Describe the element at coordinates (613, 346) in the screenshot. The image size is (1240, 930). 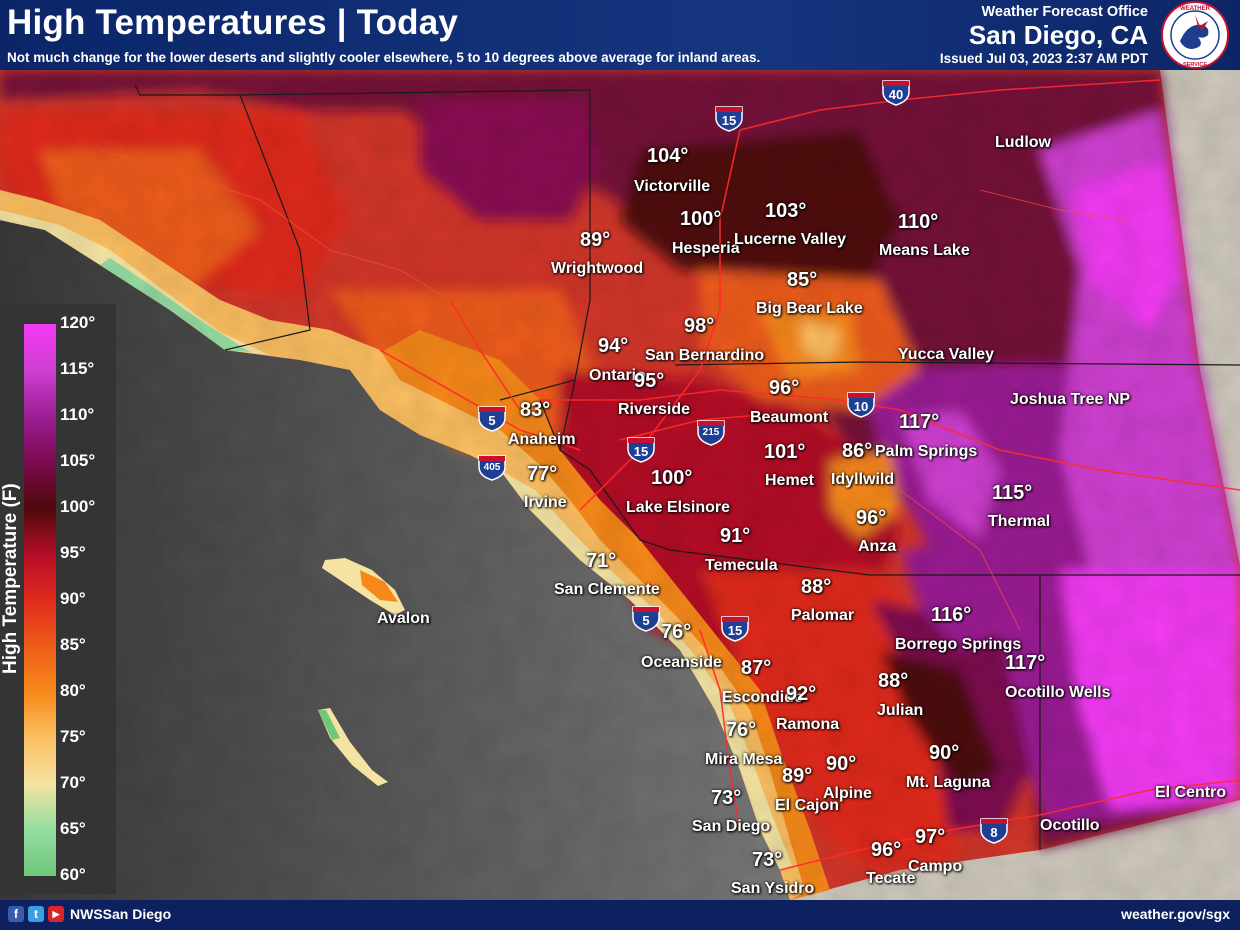
I see `location-temperature: 94°` at that location.